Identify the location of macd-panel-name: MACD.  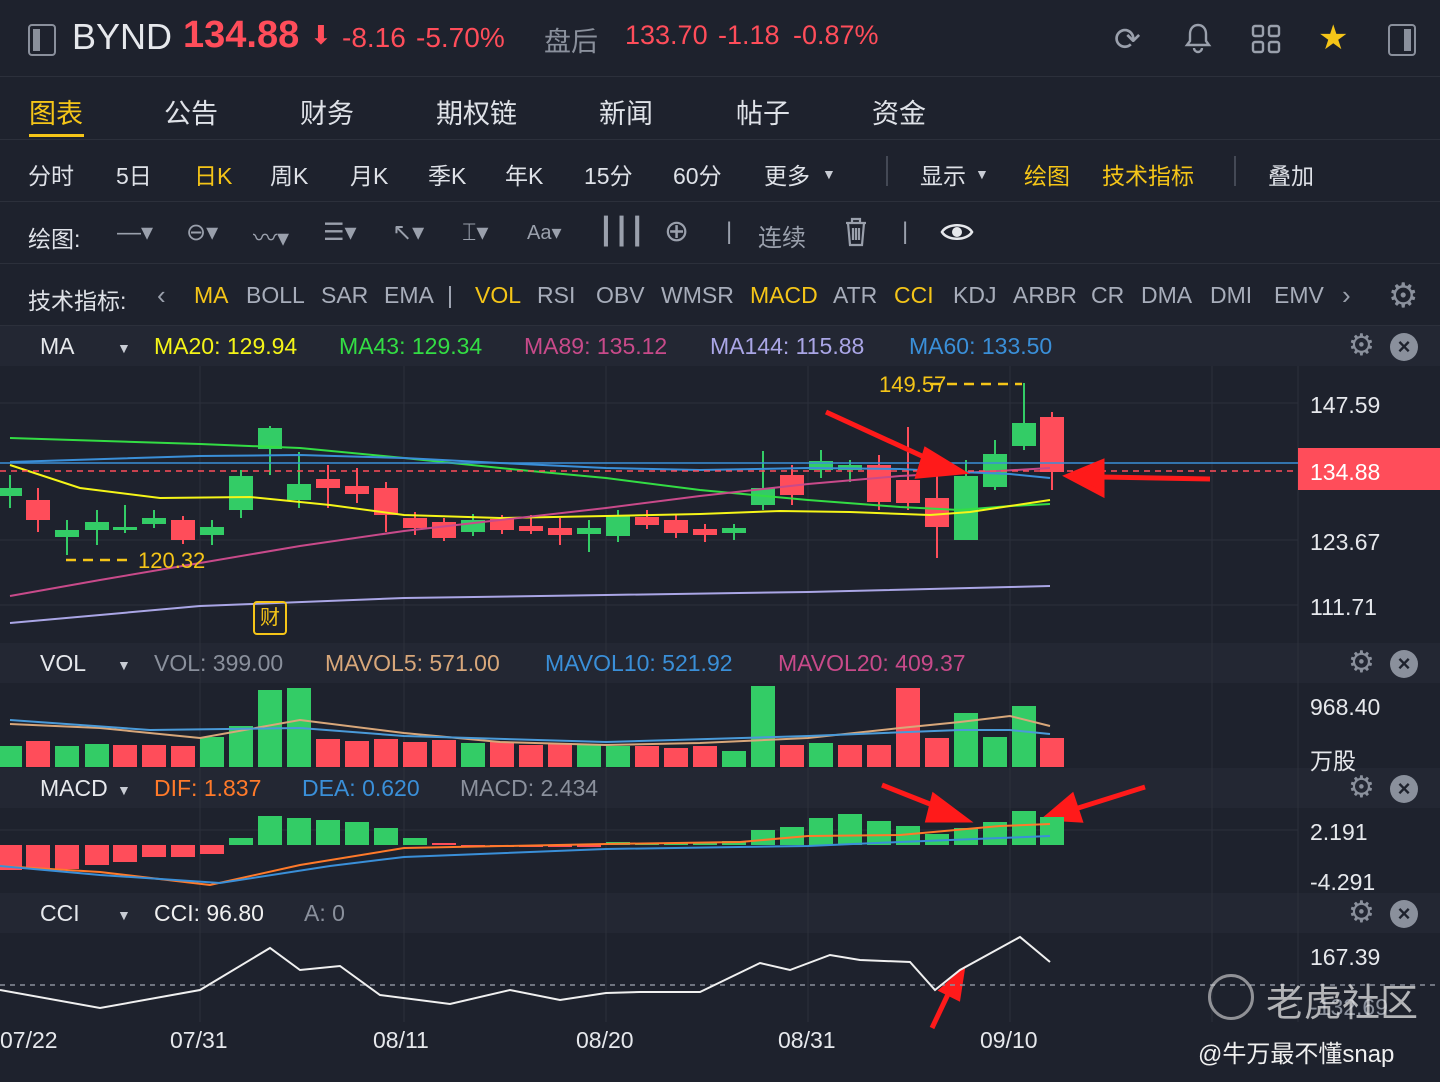
(74, 788).